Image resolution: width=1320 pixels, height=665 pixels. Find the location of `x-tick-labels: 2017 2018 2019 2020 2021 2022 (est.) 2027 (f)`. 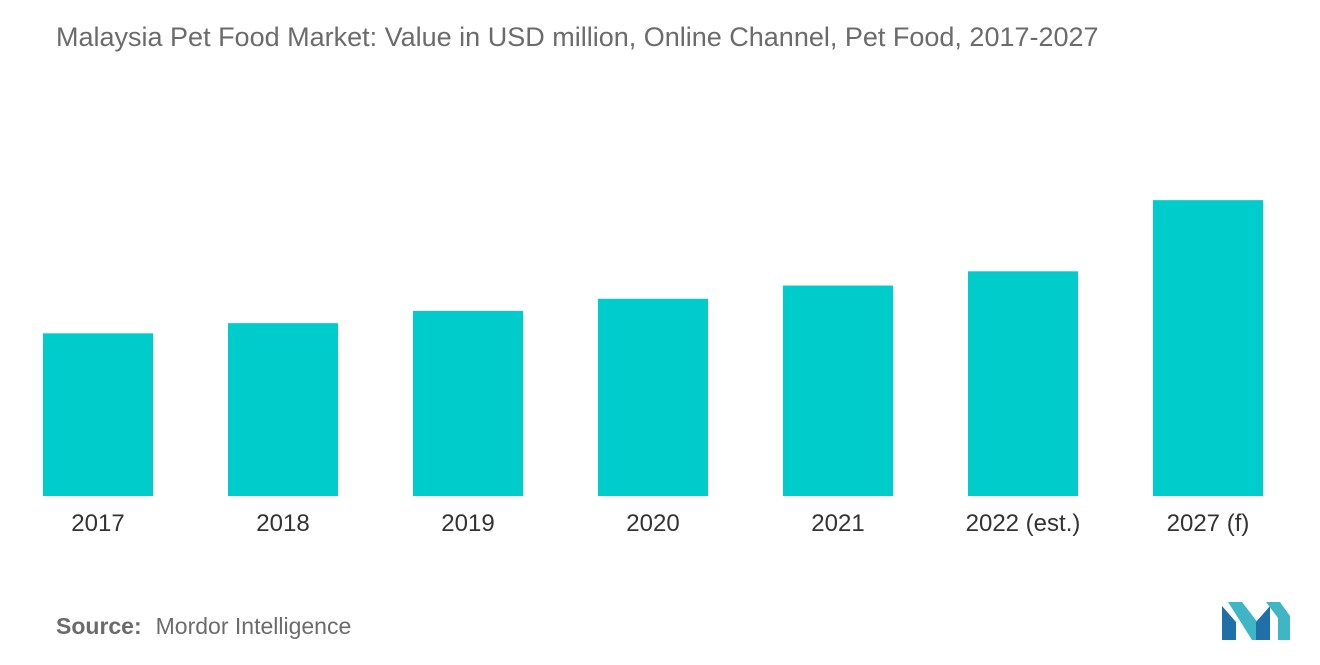

x-tick-labels: 2017 2018 2019 2020 2021 2022 (est.) 2027 (f) is located at coordinates (660, 523).